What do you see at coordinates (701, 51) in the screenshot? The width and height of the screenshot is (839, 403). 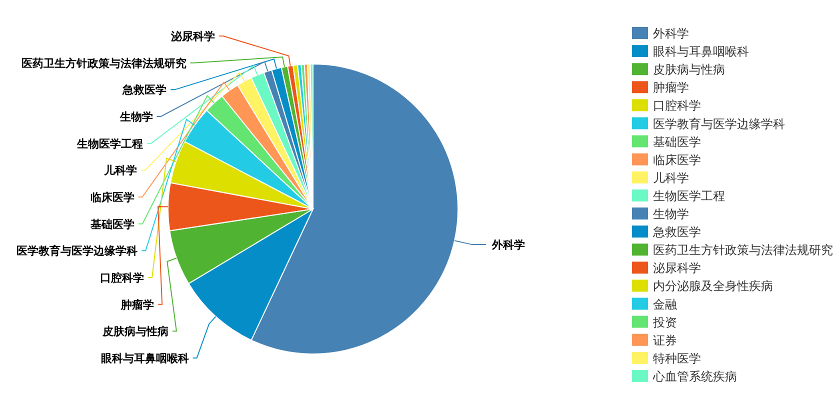 I see `legend-label: 眼科与耳鼻咽喉科` at bounding box center [701, 51].